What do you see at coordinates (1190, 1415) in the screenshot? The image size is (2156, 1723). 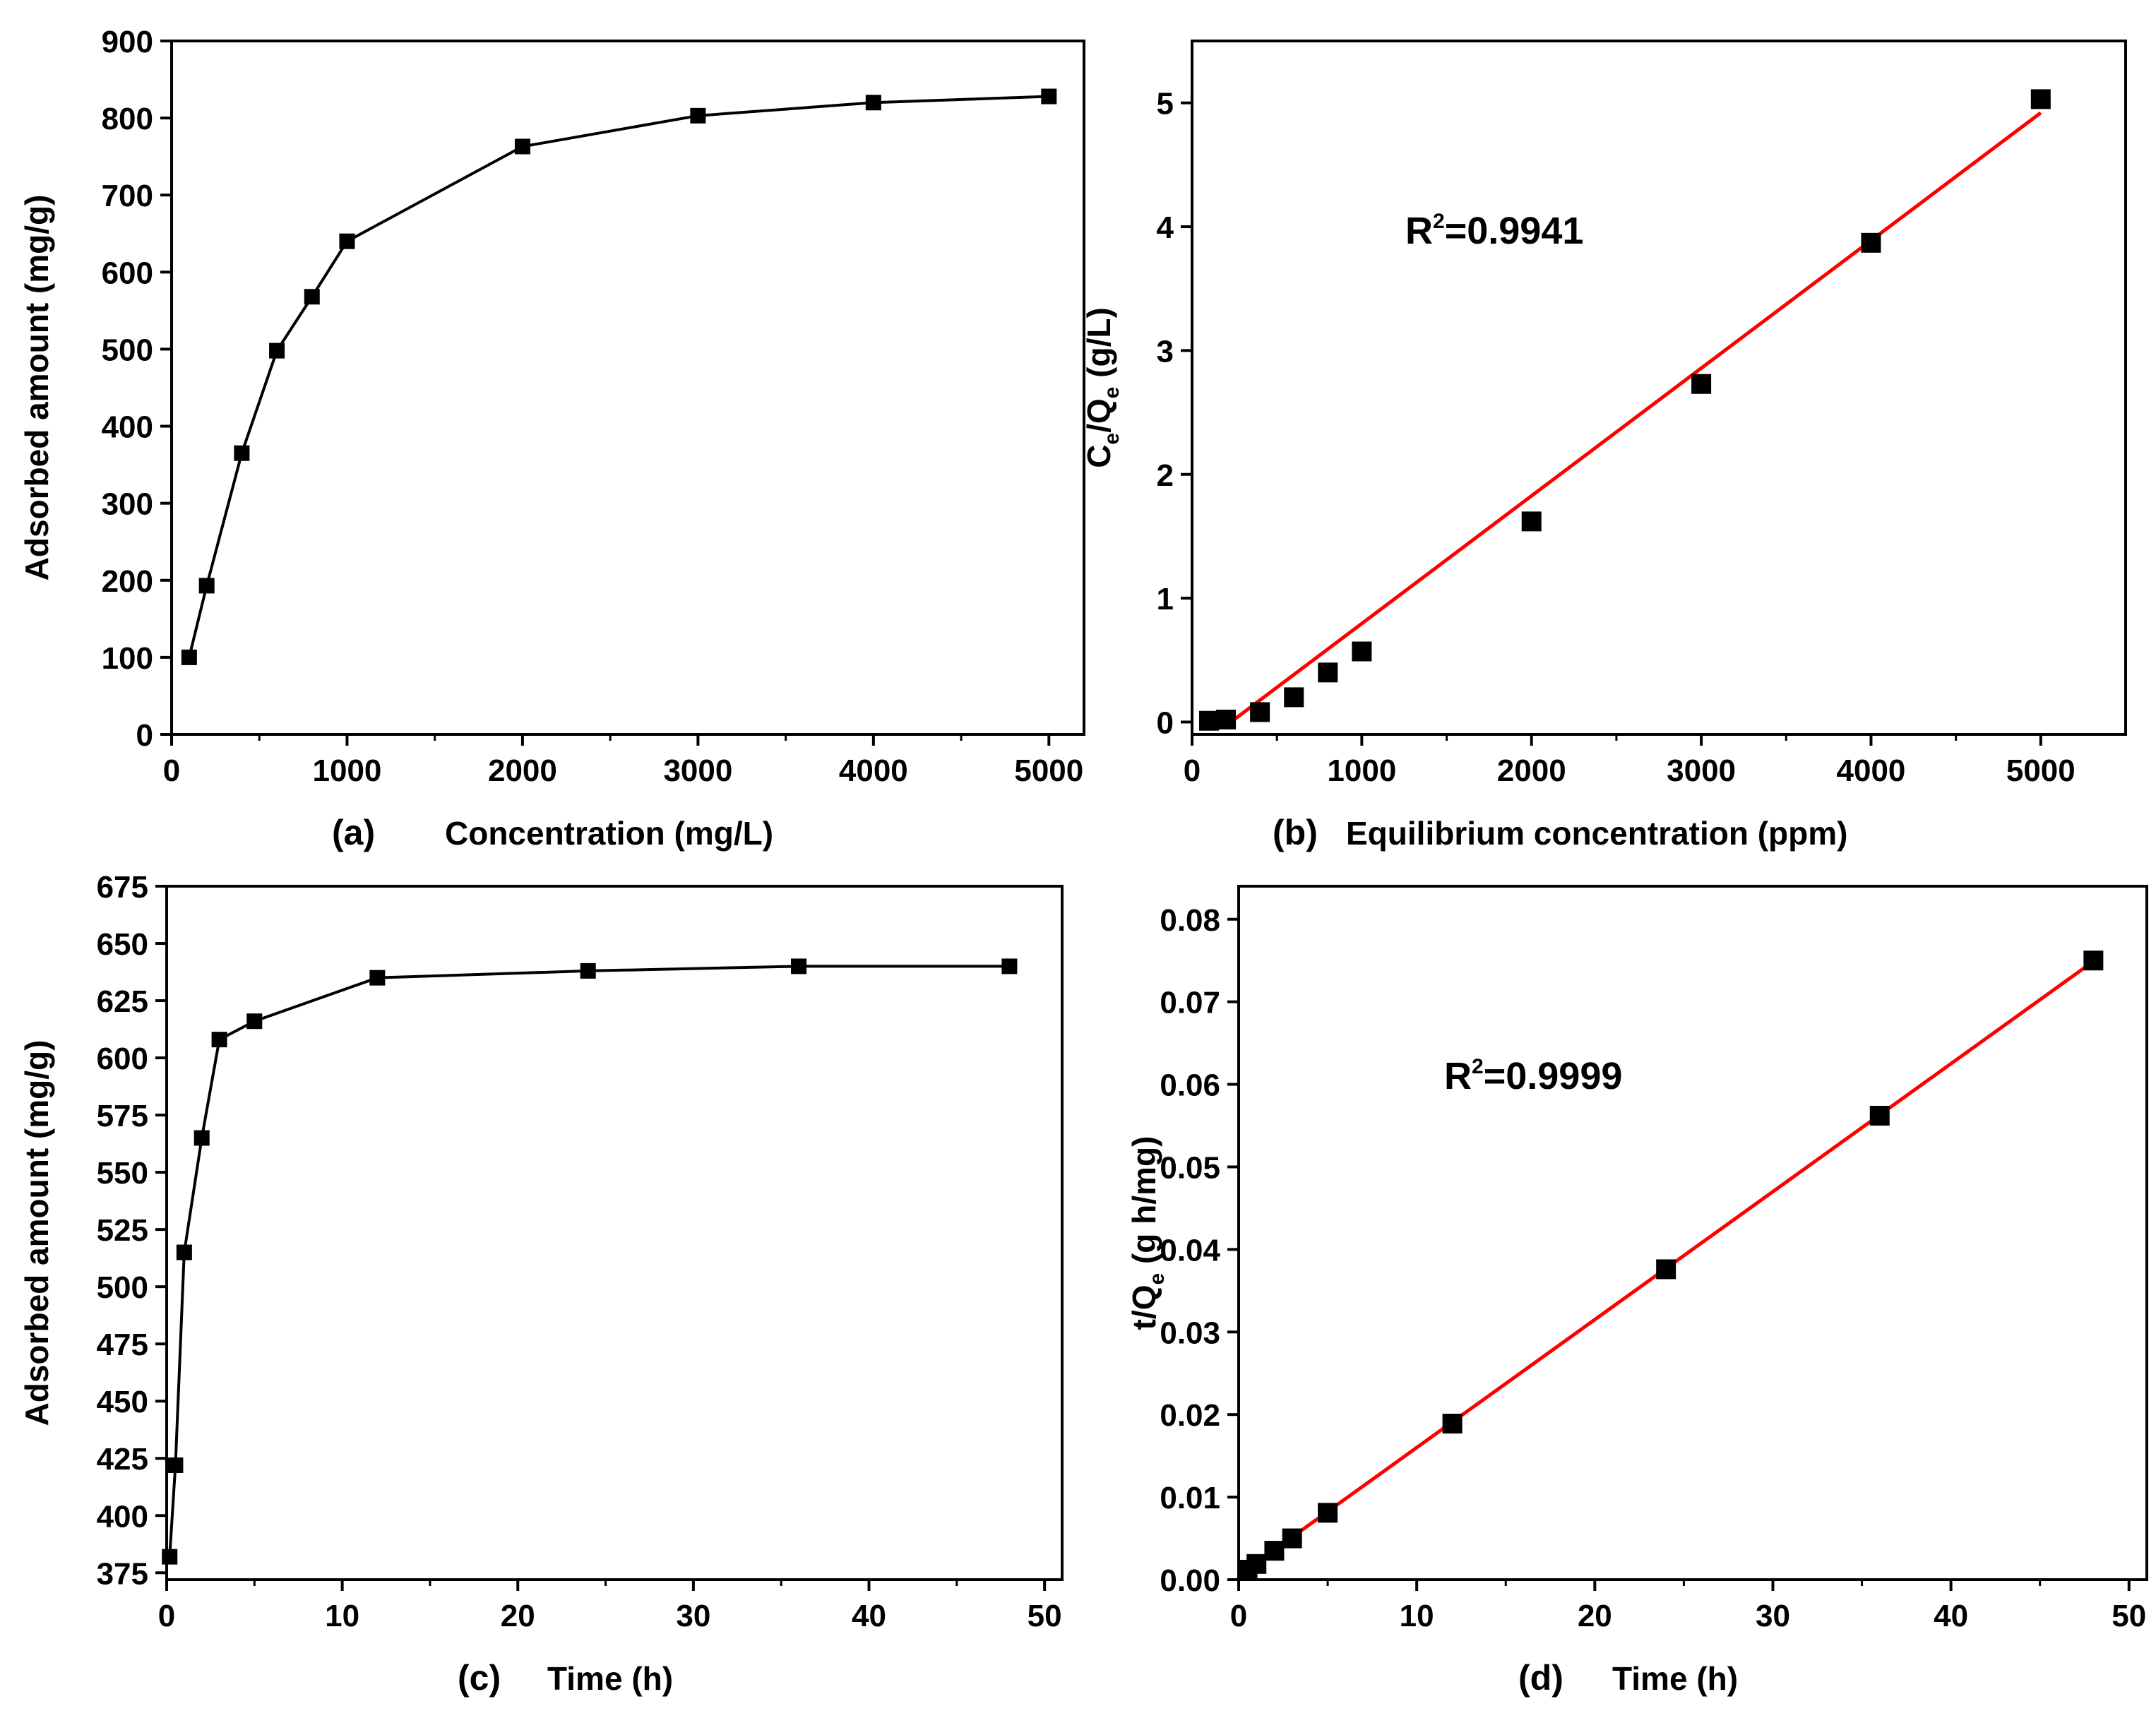 I see `y-tick-label: 0.02` at bounding box center [1190, 1415].